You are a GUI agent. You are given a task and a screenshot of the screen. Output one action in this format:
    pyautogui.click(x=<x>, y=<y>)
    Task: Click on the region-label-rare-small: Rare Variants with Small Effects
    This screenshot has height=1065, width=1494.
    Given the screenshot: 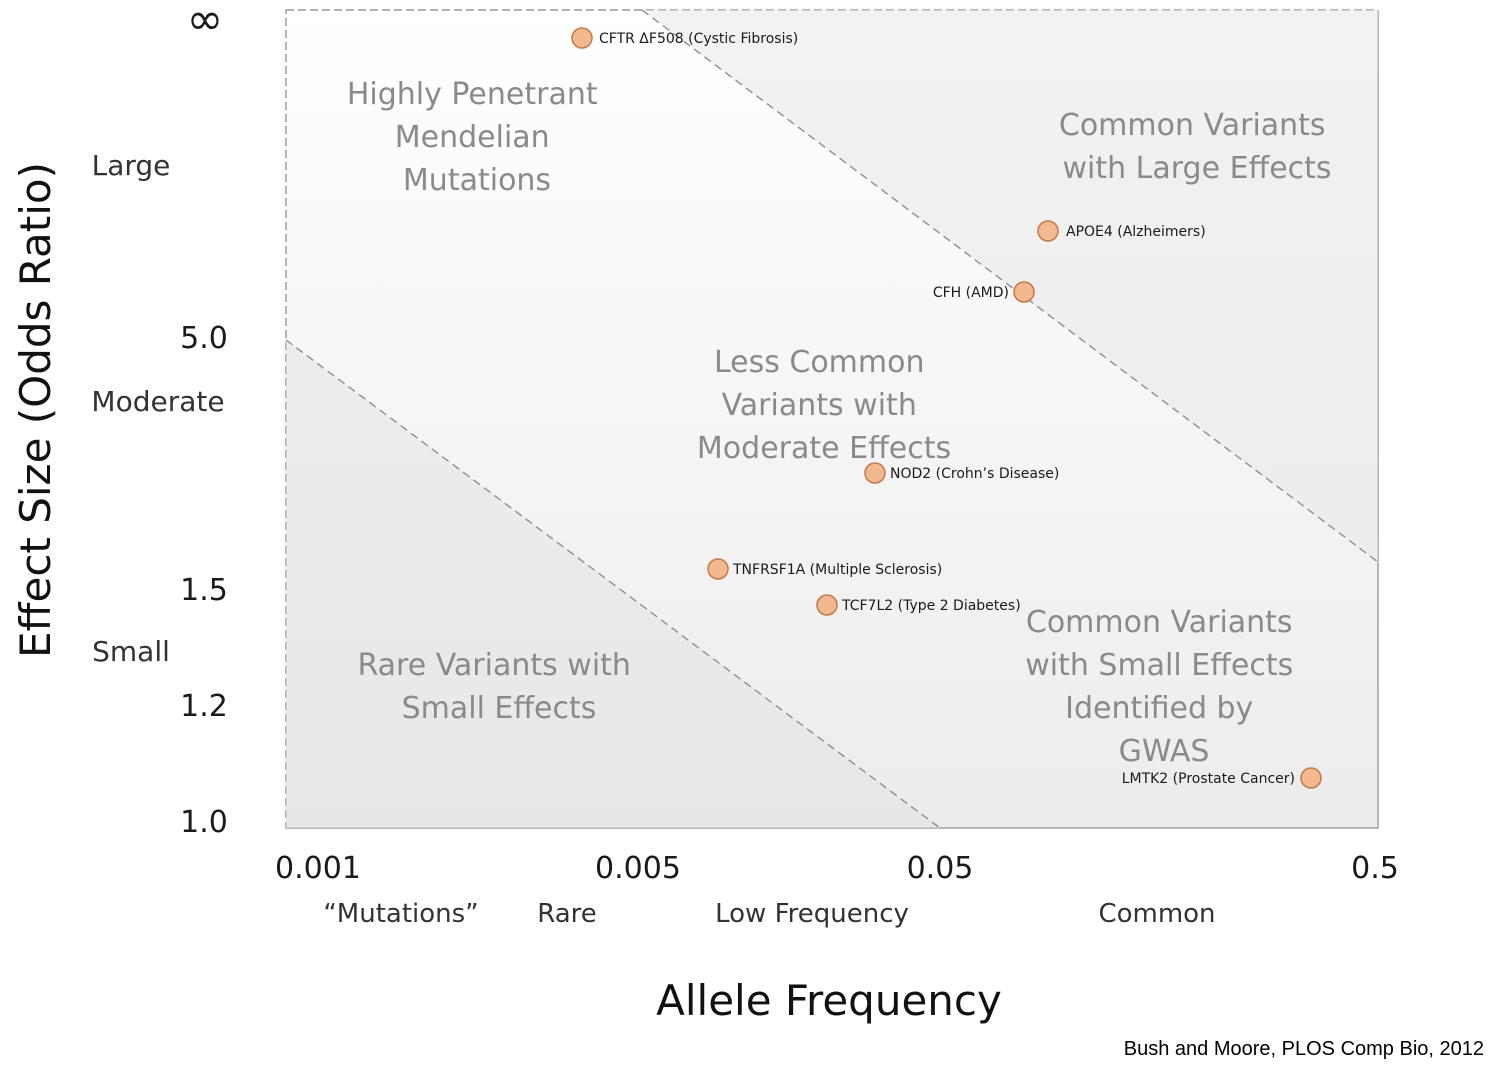 What is the action you would take?
    pyautogui.click(x=498, y=687)
    